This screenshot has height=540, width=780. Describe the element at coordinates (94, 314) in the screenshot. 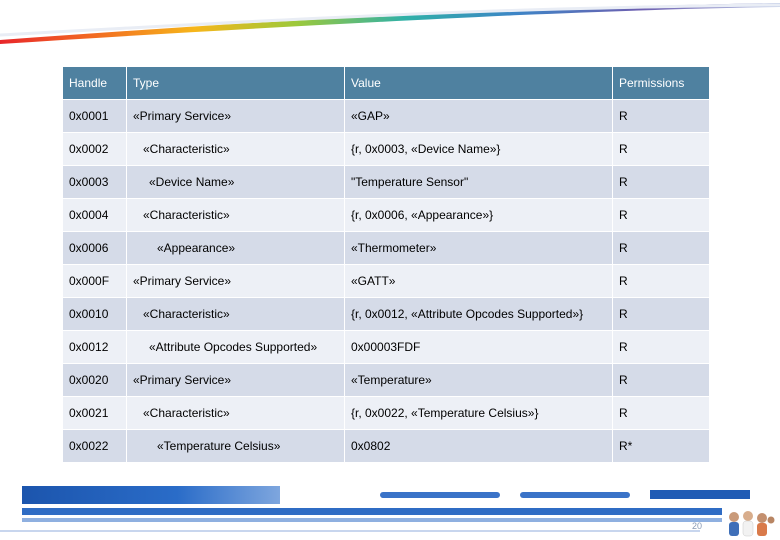

I see `handle-cell: 0x0010` at that location.